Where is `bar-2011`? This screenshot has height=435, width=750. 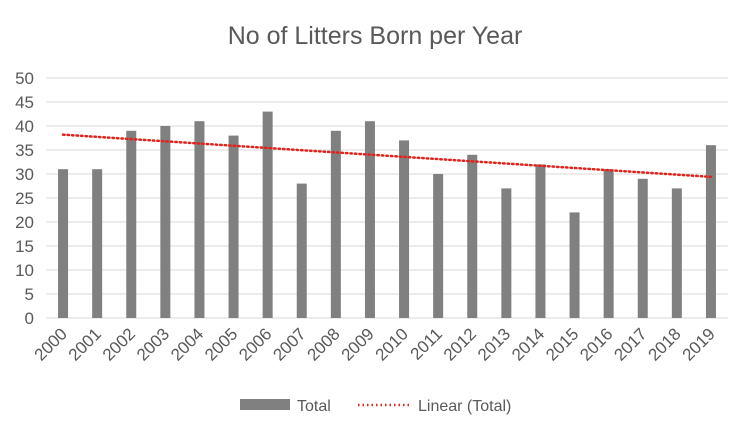
bar-2011 is located at coordinates (438, 246).